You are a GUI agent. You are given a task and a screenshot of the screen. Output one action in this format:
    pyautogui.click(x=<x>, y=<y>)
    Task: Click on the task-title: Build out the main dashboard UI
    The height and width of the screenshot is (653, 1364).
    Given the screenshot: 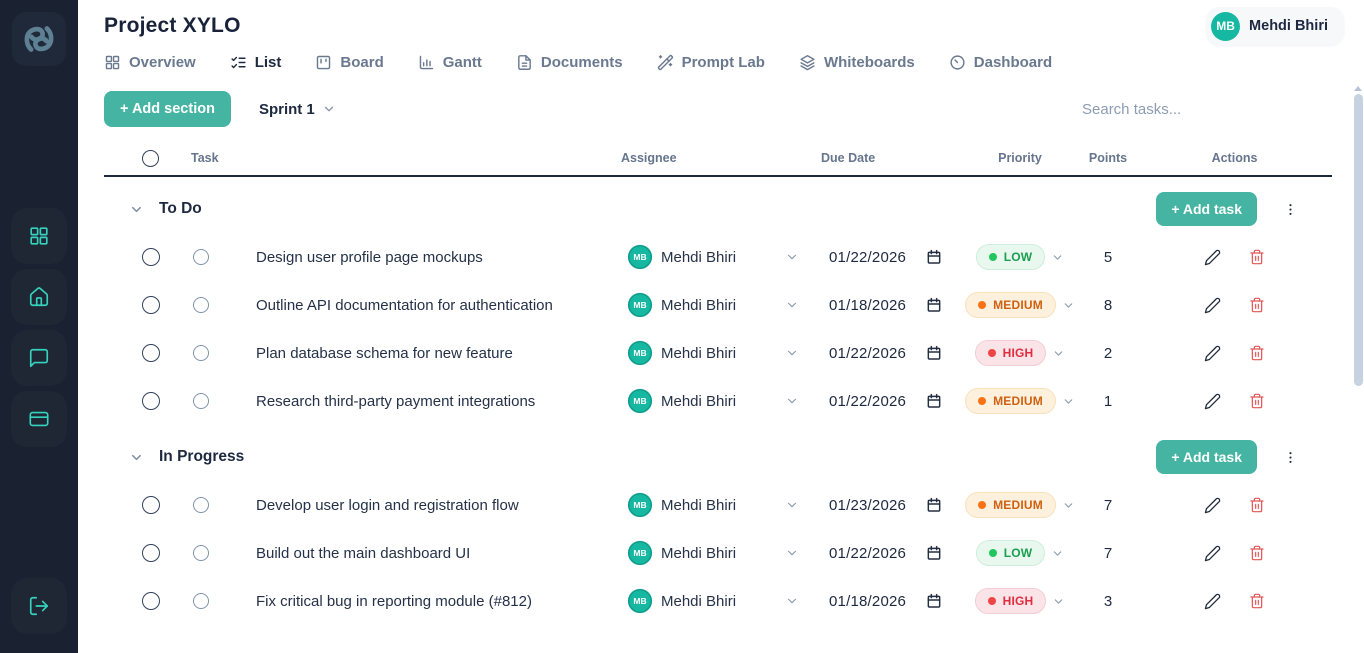 What is the action you would take?
    pyautogui.click(x=363, y=553)
    